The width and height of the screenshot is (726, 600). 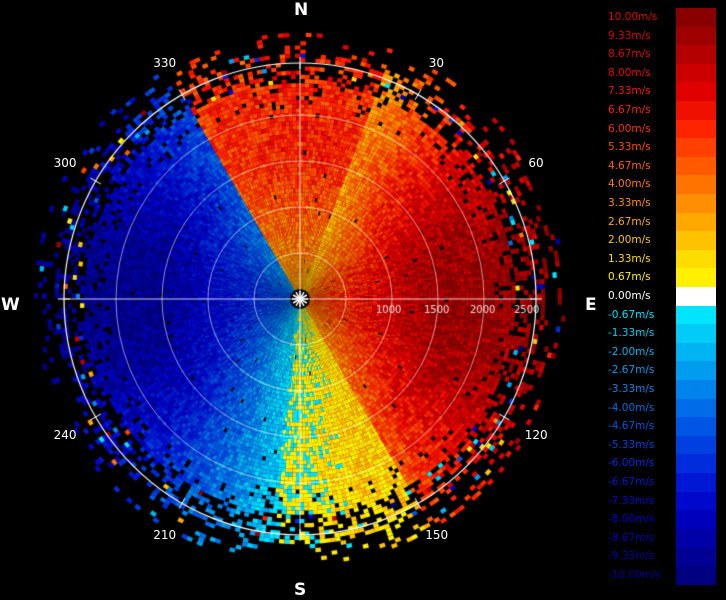 What do you see at coordinates (631, 351) in the screenshot?
I see `legend-label: -2.00m/s` at bounding box center [631, 351].